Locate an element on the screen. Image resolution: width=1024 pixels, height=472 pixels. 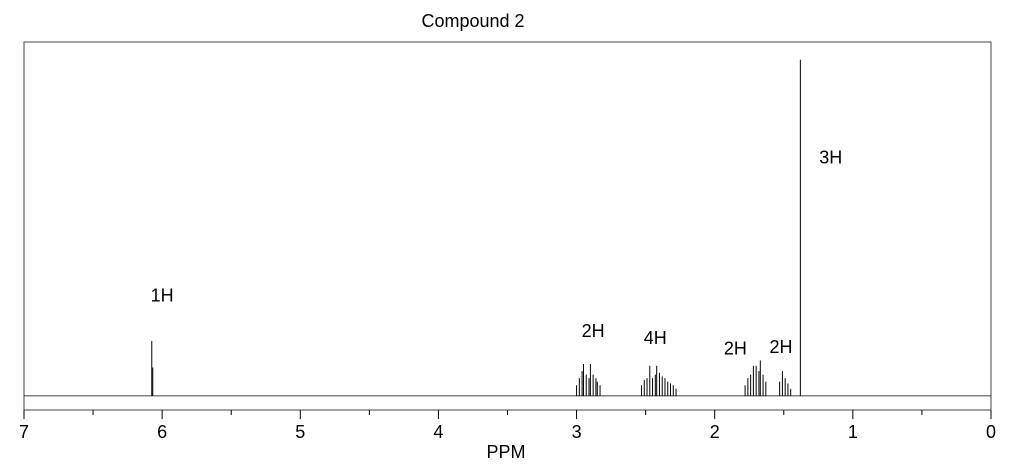
x-tick-label: 1 is located at coordinates (853, 432).